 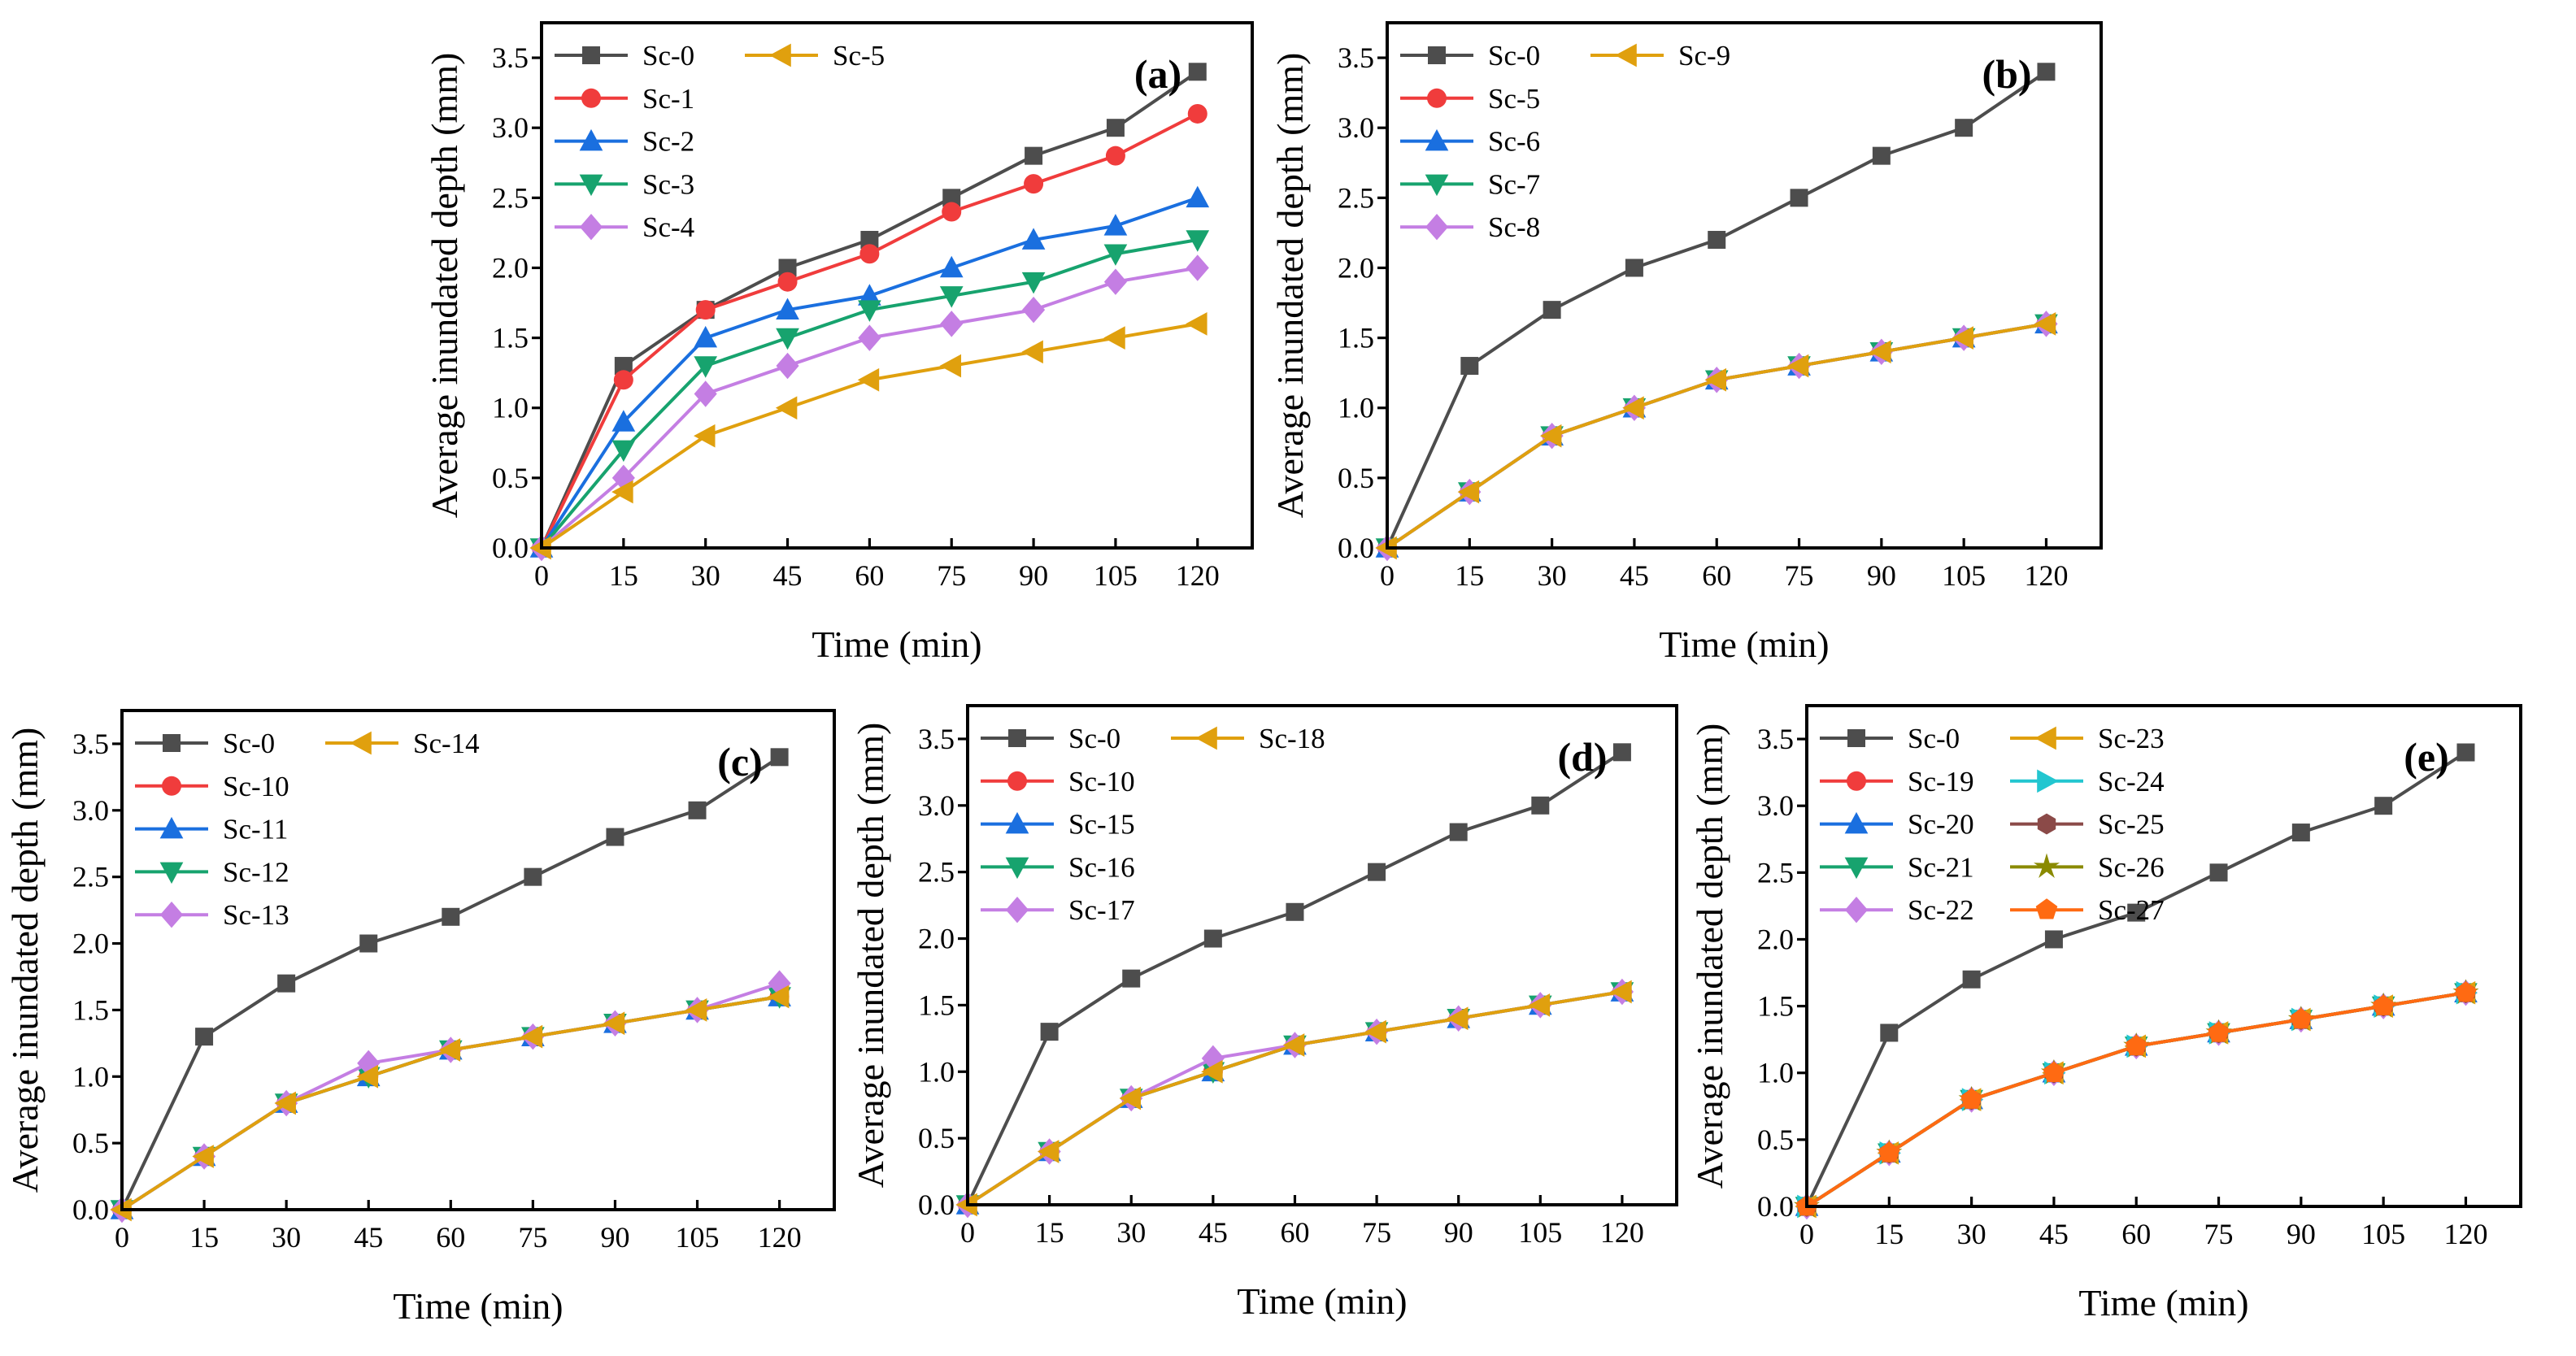 I want to click on legend-item: Sc-19, so click(x=1897, y=782).